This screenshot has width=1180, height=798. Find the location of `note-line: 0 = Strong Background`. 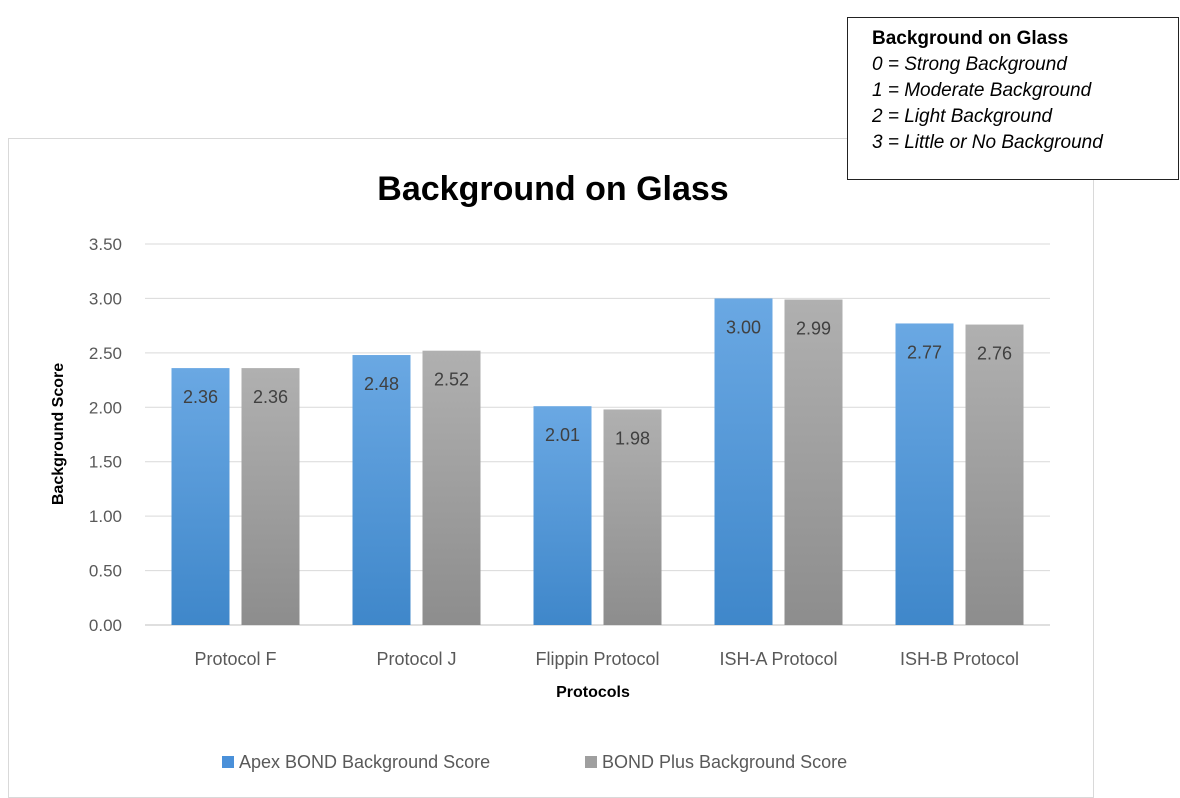

note-line: 0 = Strong Background is located at coordinates (969, 64).